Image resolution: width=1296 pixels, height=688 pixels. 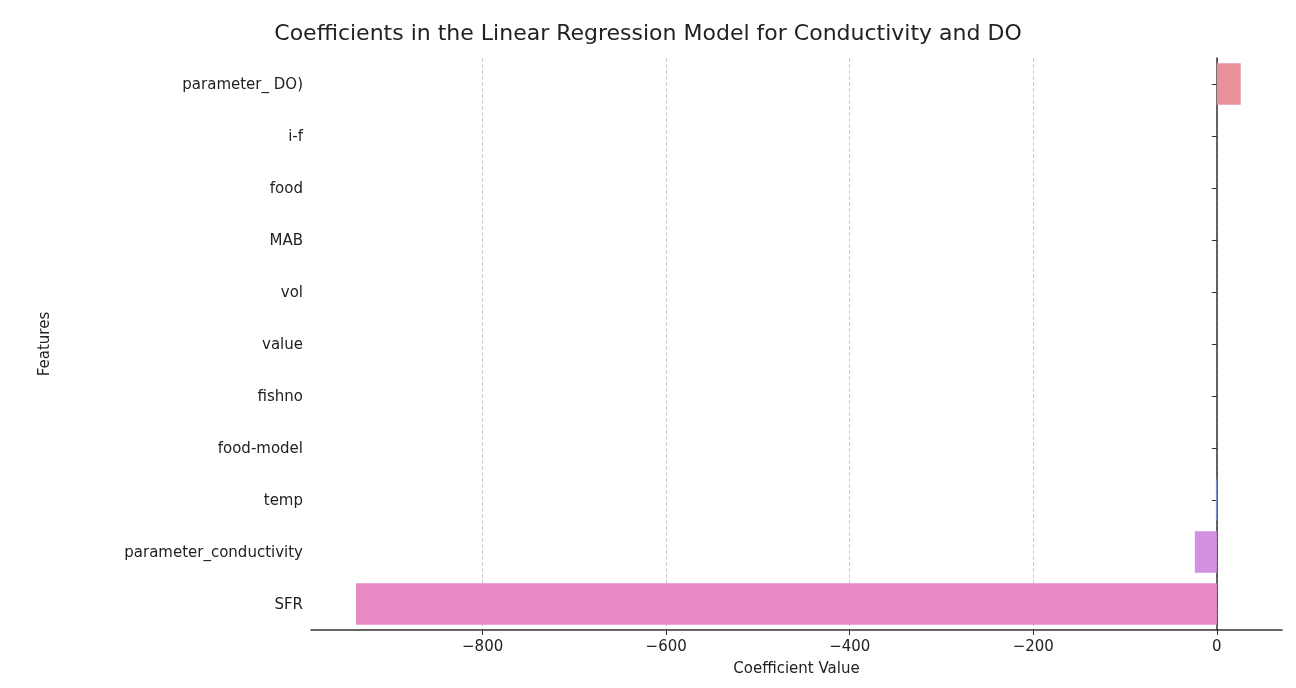 What do you see at coordinates (796, 667) in the screenshot?
I see `x-axis-title: Coefficient Value` at bounding box center [796, 667].